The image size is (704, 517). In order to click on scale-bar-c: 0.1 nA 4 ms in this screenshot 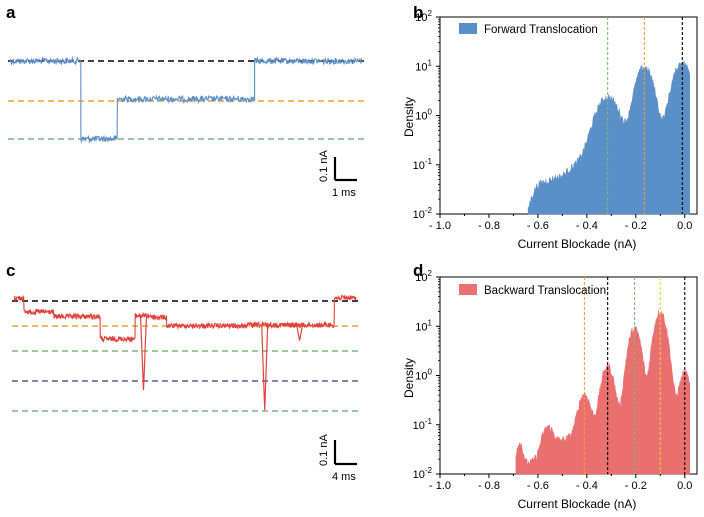, I will do `click(337, 458)`.